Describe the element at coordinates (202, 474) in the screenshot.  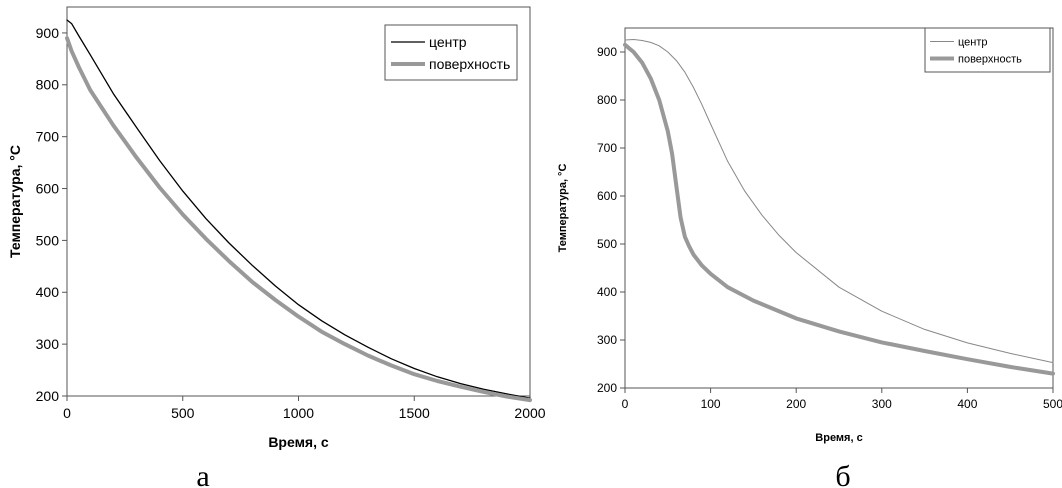
I see `panel-label: а` at that location.